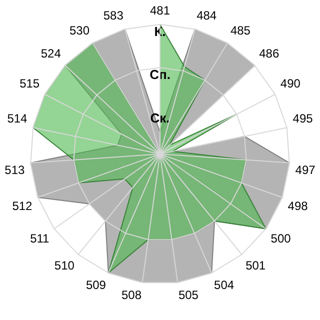 The height and width of the screenshot is (320, 320). Describe the element at coordinates (96, 285) in the screenshot. I see `spoke-label: 509` at that location.